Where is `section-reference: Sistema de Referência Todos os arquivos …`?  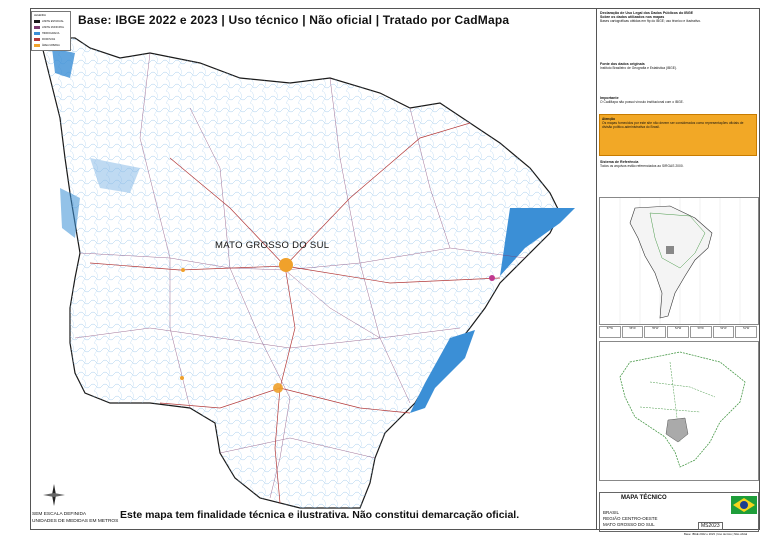 section-reference: Sistema de Referência Todos os arquivos … is located at coordinates (678, 164).